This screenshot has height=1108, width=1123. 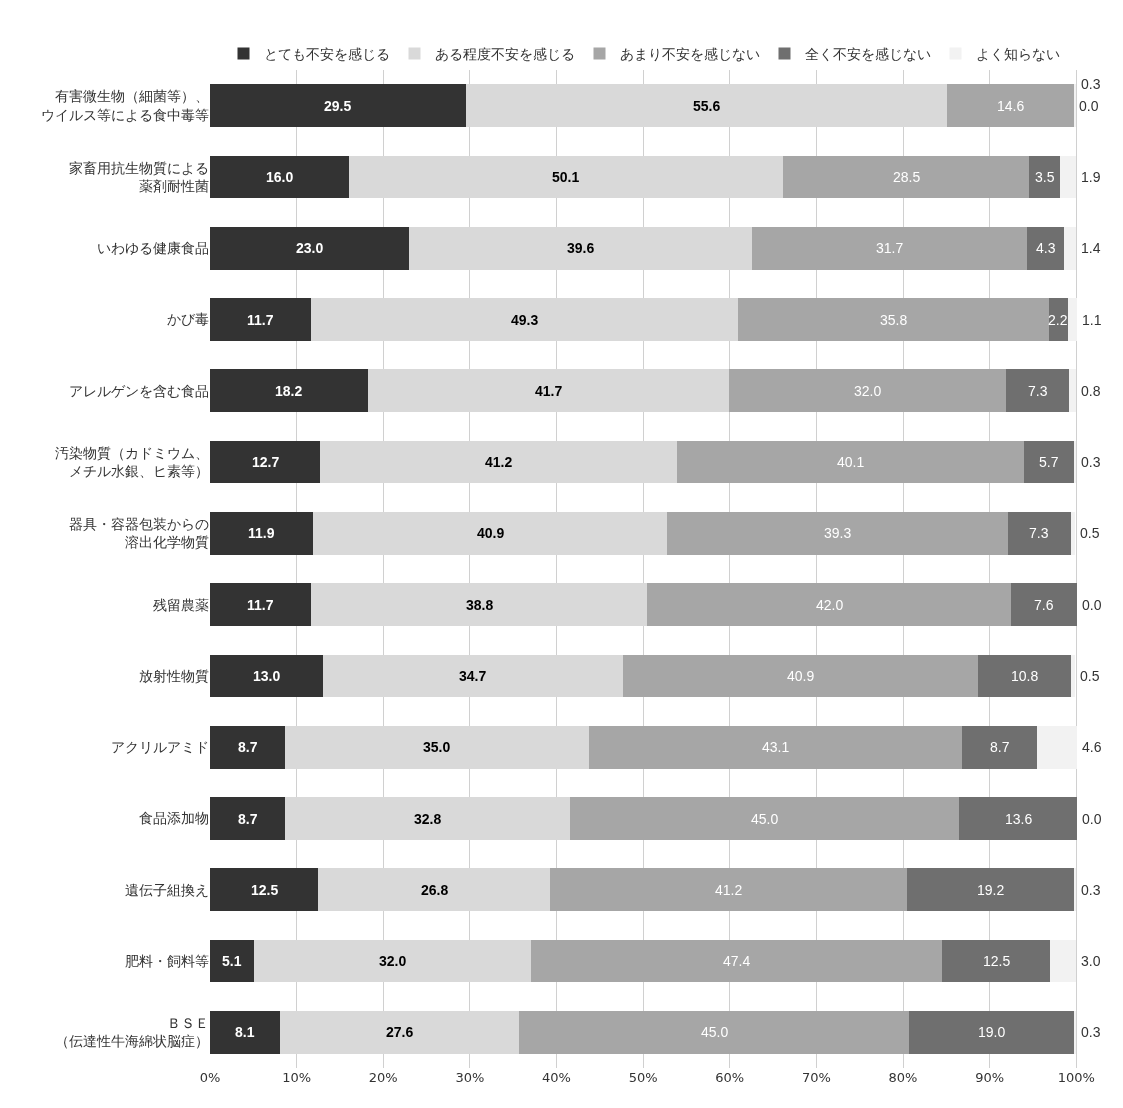 What do you see at coordinates (643, 1077) in the screenshot?
I see `x-tick-label: 50%` at bounding box center [643, 1077].